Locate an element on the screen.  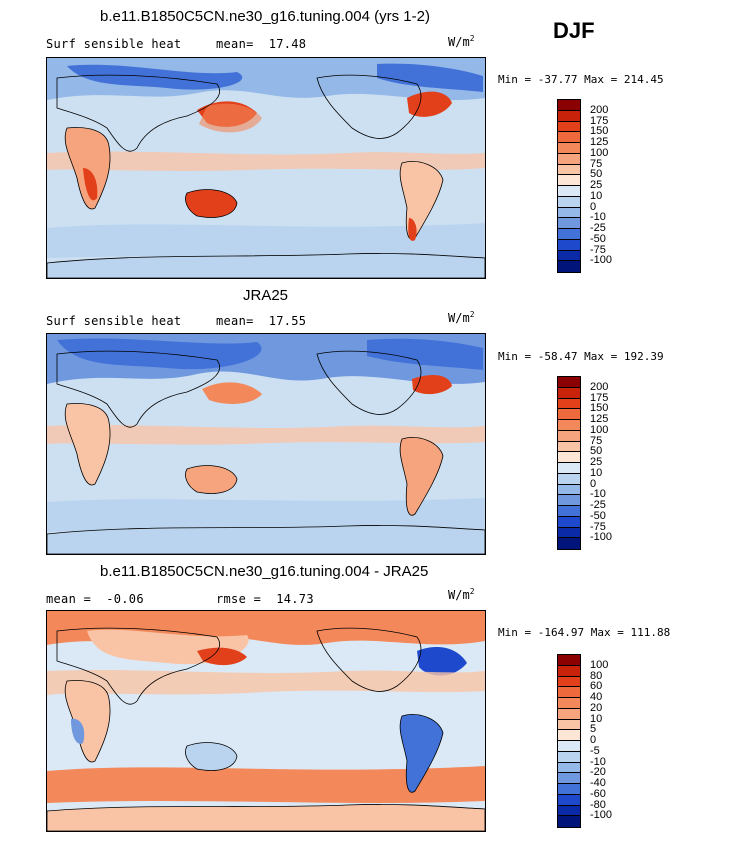
panel-2-title: JRA25 is located at coordinates (266, 295).